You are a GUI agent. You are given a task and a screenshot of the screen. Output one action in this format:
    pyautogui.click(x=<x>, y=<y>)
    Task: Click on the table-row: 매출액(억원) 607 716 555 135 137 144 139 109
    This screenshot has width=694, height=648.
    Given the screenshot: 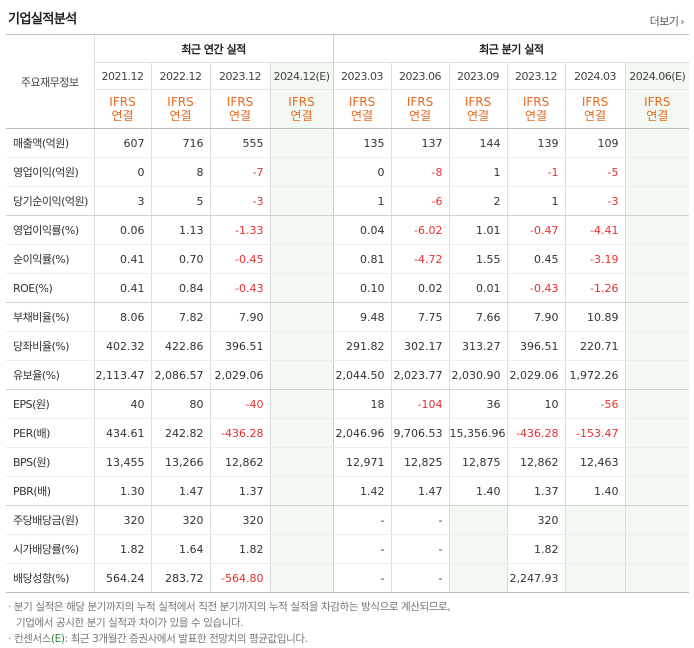 What is the action you would take?
    pyautogui.click(x=348, y=143)
    